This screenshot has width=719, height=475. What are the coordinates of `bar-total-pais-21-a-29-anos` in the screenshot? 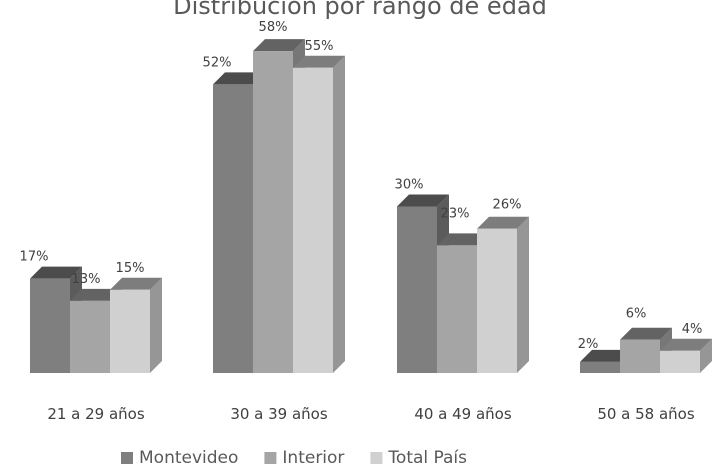 It's located at (136, 325).